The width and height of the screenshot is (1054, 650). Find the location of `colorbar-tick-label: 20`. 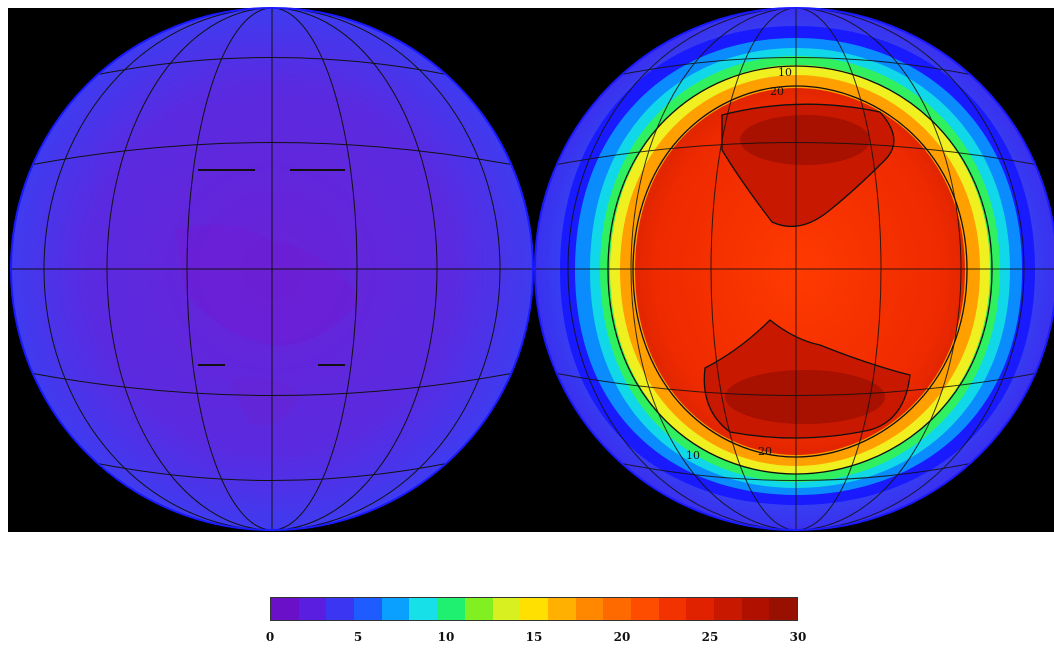

colorbar-tick-label: 20 is located at coordinates (622, 637).